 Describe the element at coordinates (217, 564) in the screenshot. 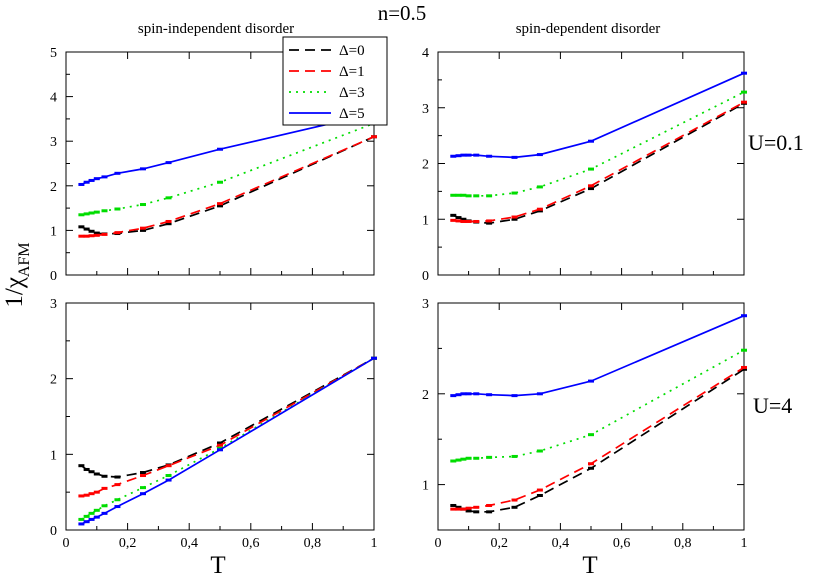

I see `x-axis-label-left: T` at that location.